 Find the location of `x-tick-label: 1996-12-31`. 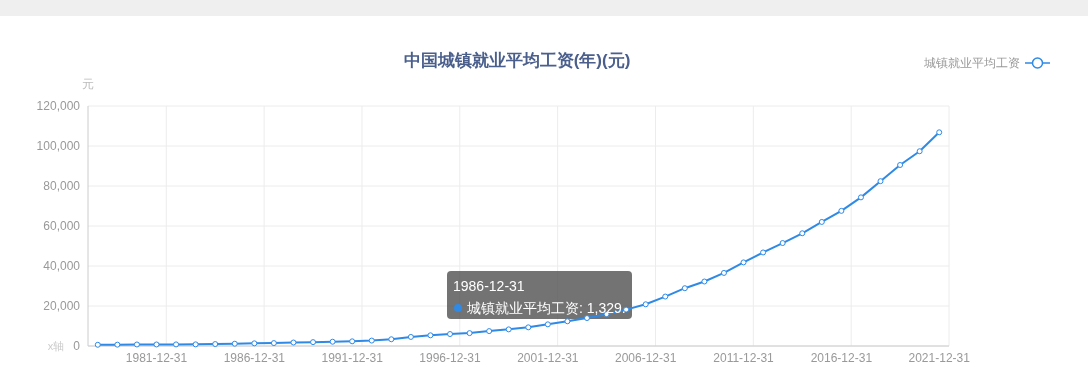

x-tick-label: 1996-12-31 is located at coordinates (450, 358).